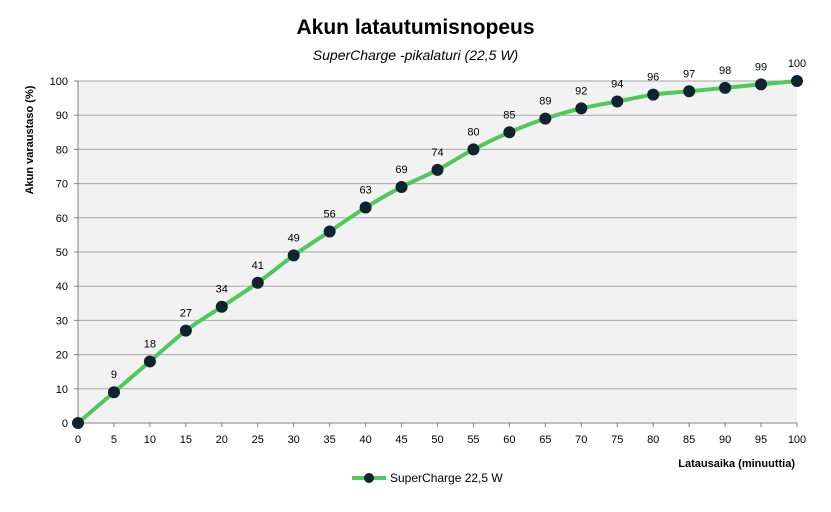 The width and height of the screenshot is (831, 512). I want to click on x-tick-label: 85, so click(689, 440).